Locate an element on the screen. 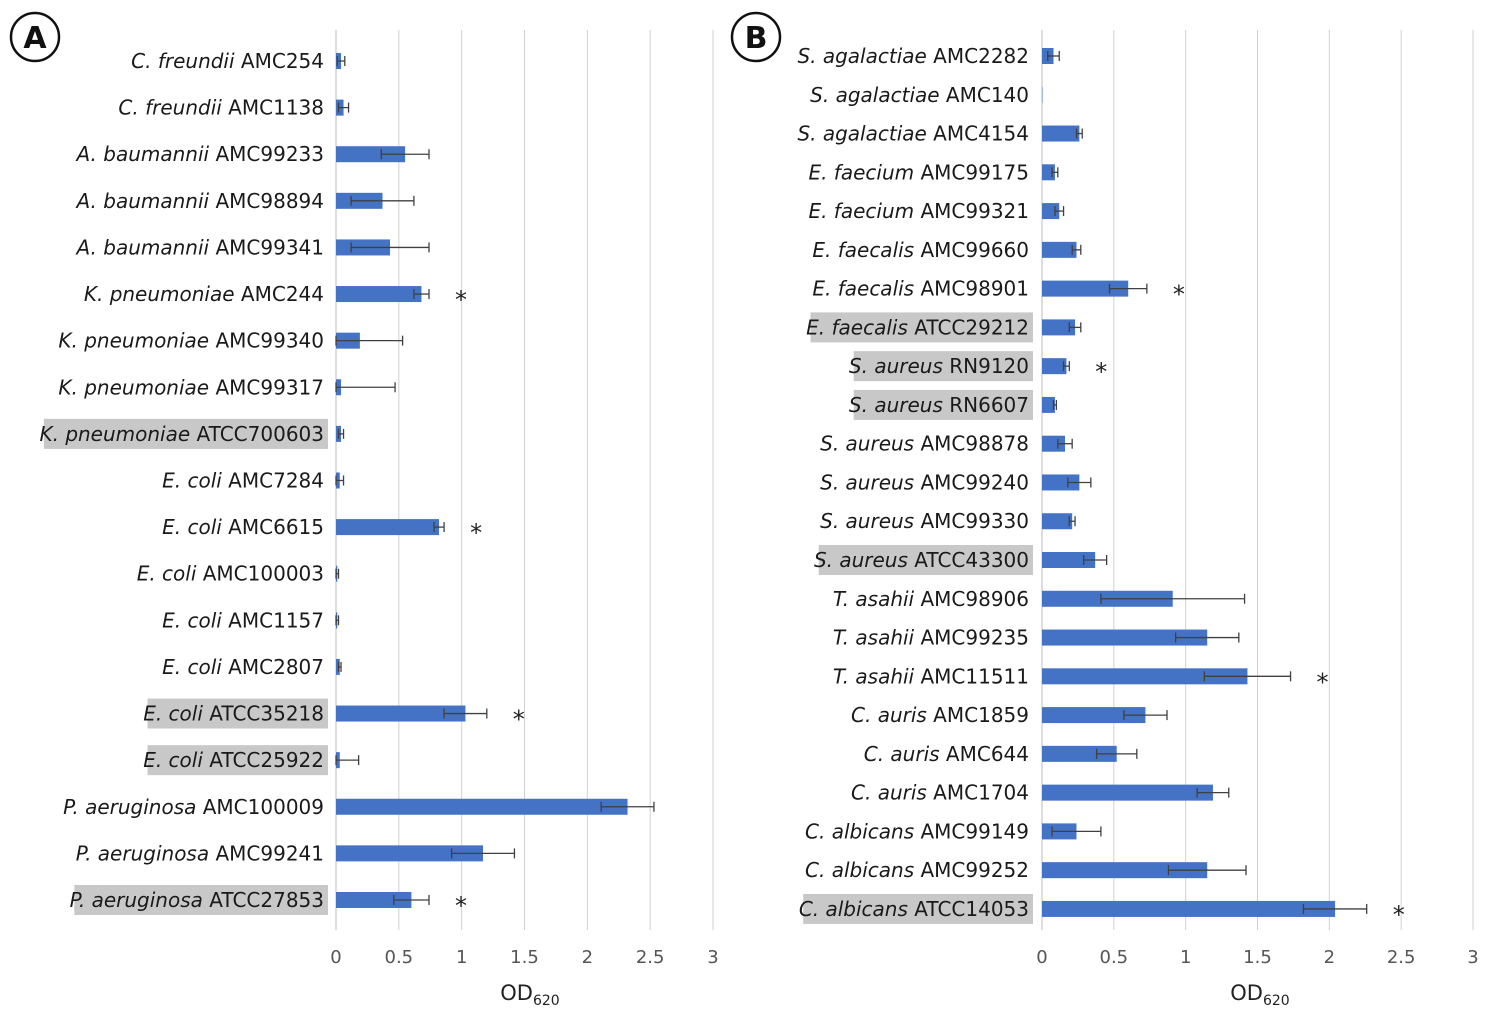 Image resolution: width=1488 pixels, height=1016 pixels. strain-label: C. auris AMC644 is located at coordinates (946, 754).